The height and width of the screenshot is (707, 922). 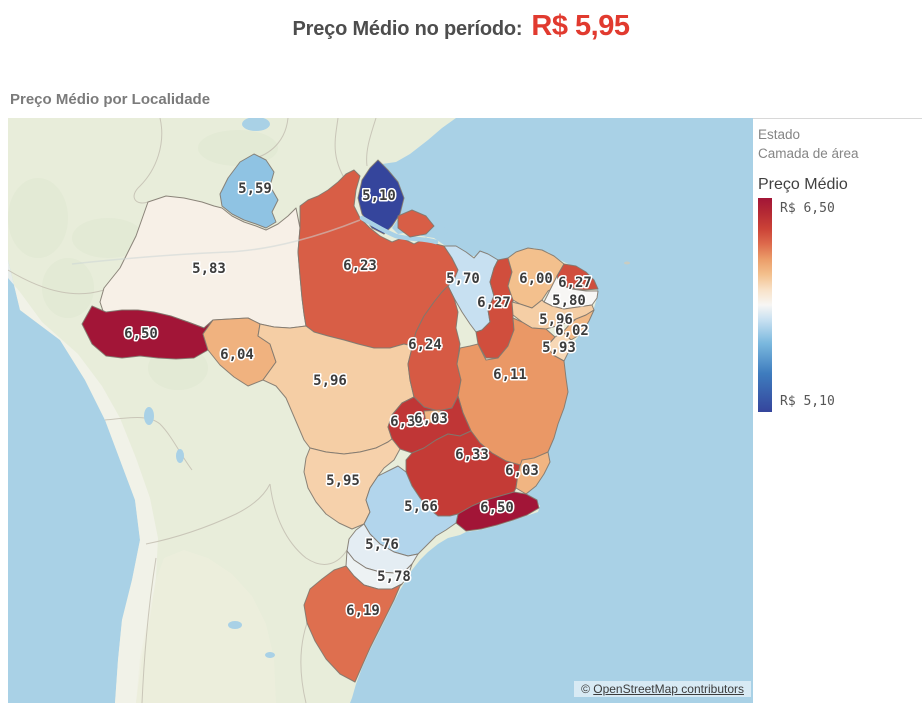 I want to click on chart-title: Preço Médio por Localidade, so click(x=110, y=99).